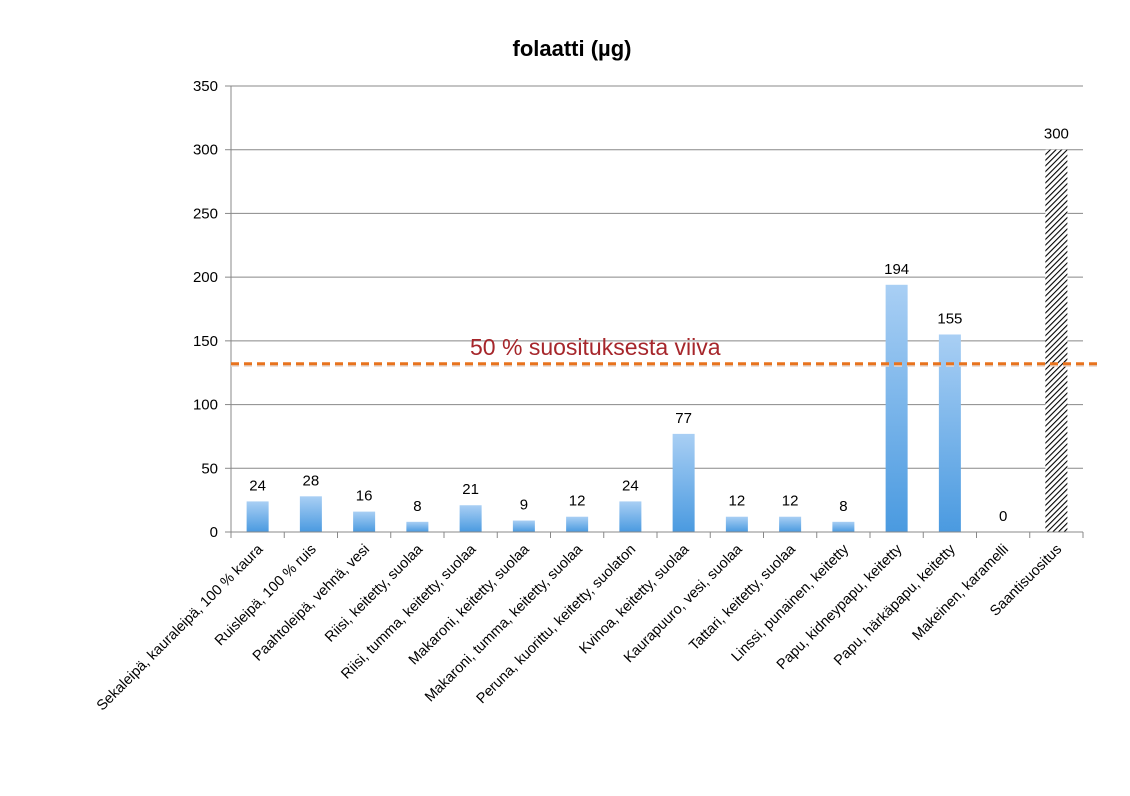 Image resolution: width=1130 pixels, height=796 pixels. Describe the element at coordinates (572, 48) in the screenshot. I see `chart-title: folaatti (µg)` at that location.